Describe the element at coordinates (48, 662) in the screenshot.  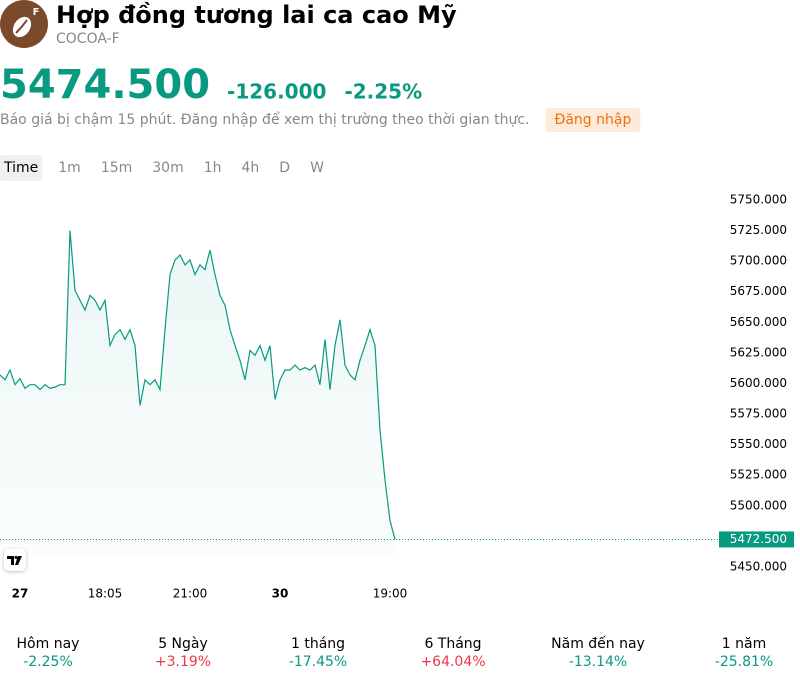
I see `performance-value: -2.25%` at that location.